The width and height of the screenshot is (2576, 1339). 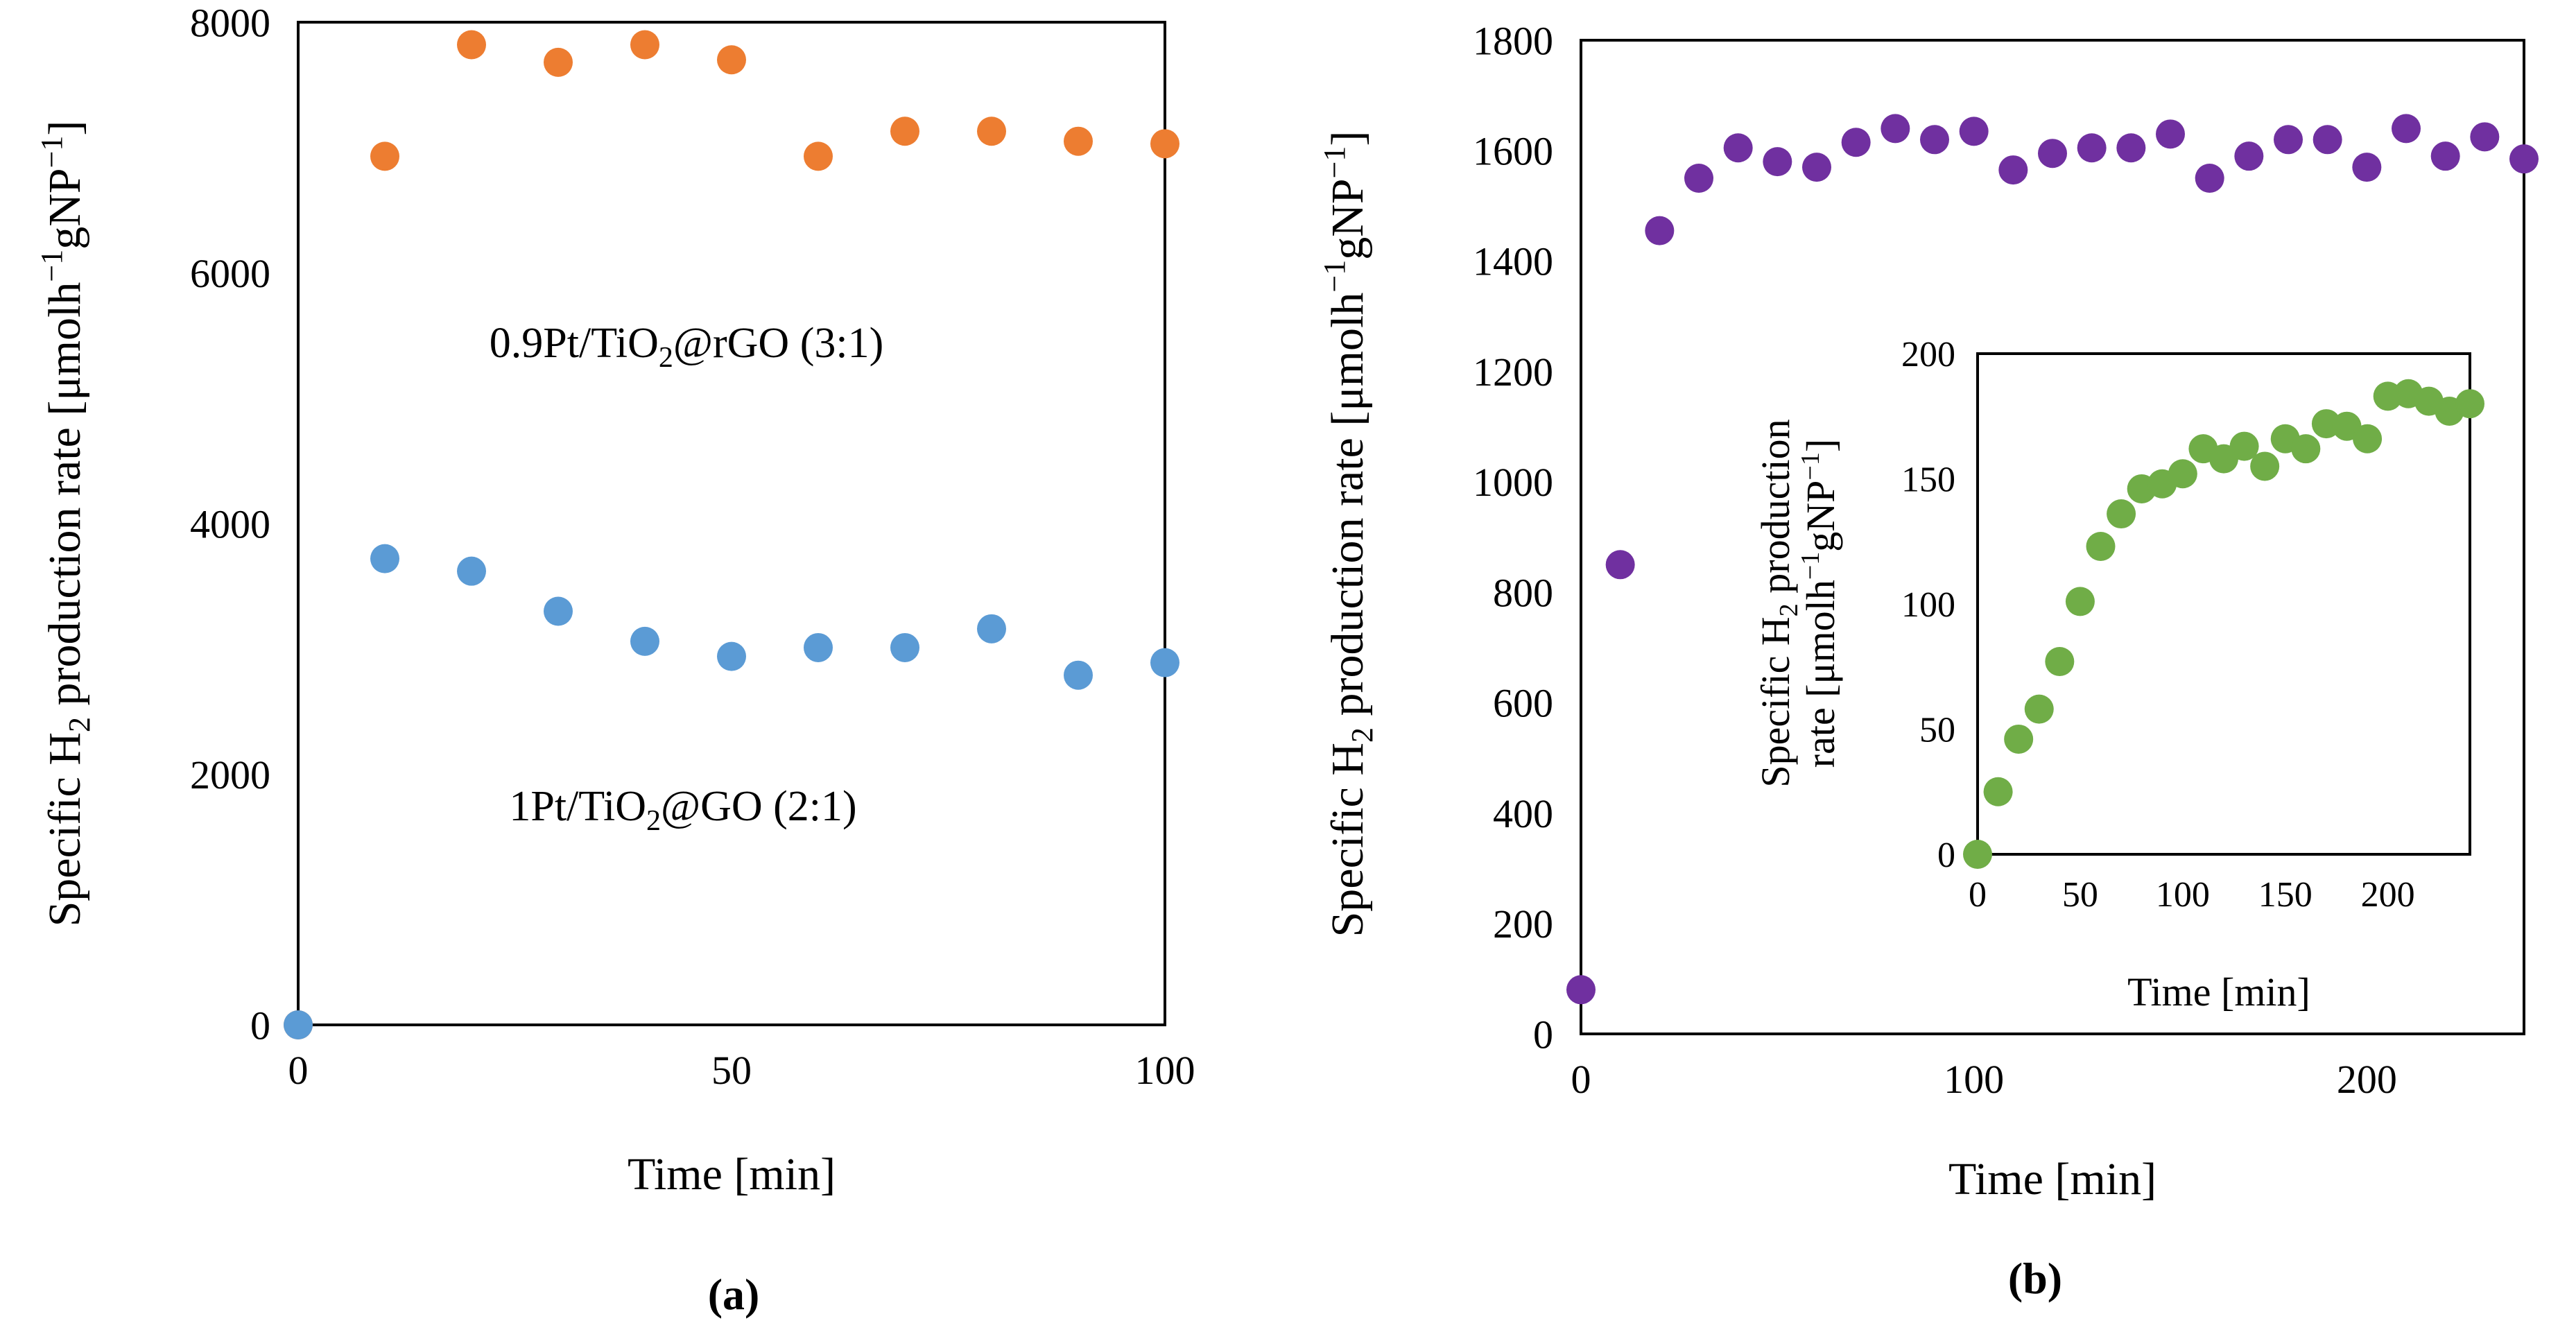 What do you see at coordinates (1928, 480) in the screenshot?
I see `y-tick-label: 150` at bounding box center [1928, 480].